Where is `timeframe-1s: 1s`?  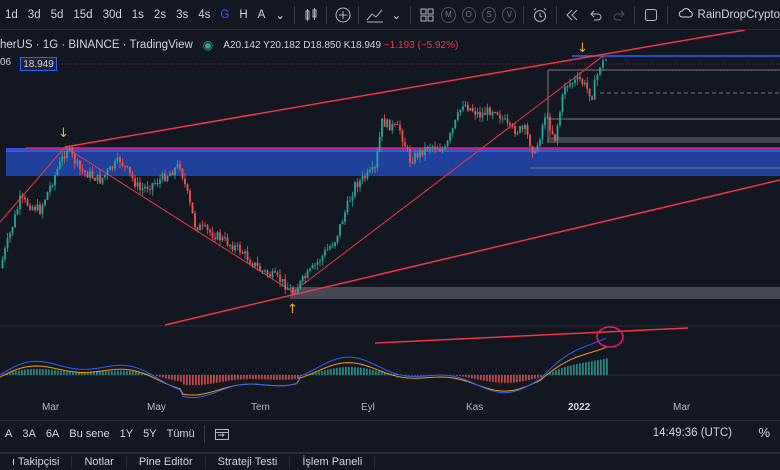
timeframe-1s: 1s is located at coordinates (137, 14).